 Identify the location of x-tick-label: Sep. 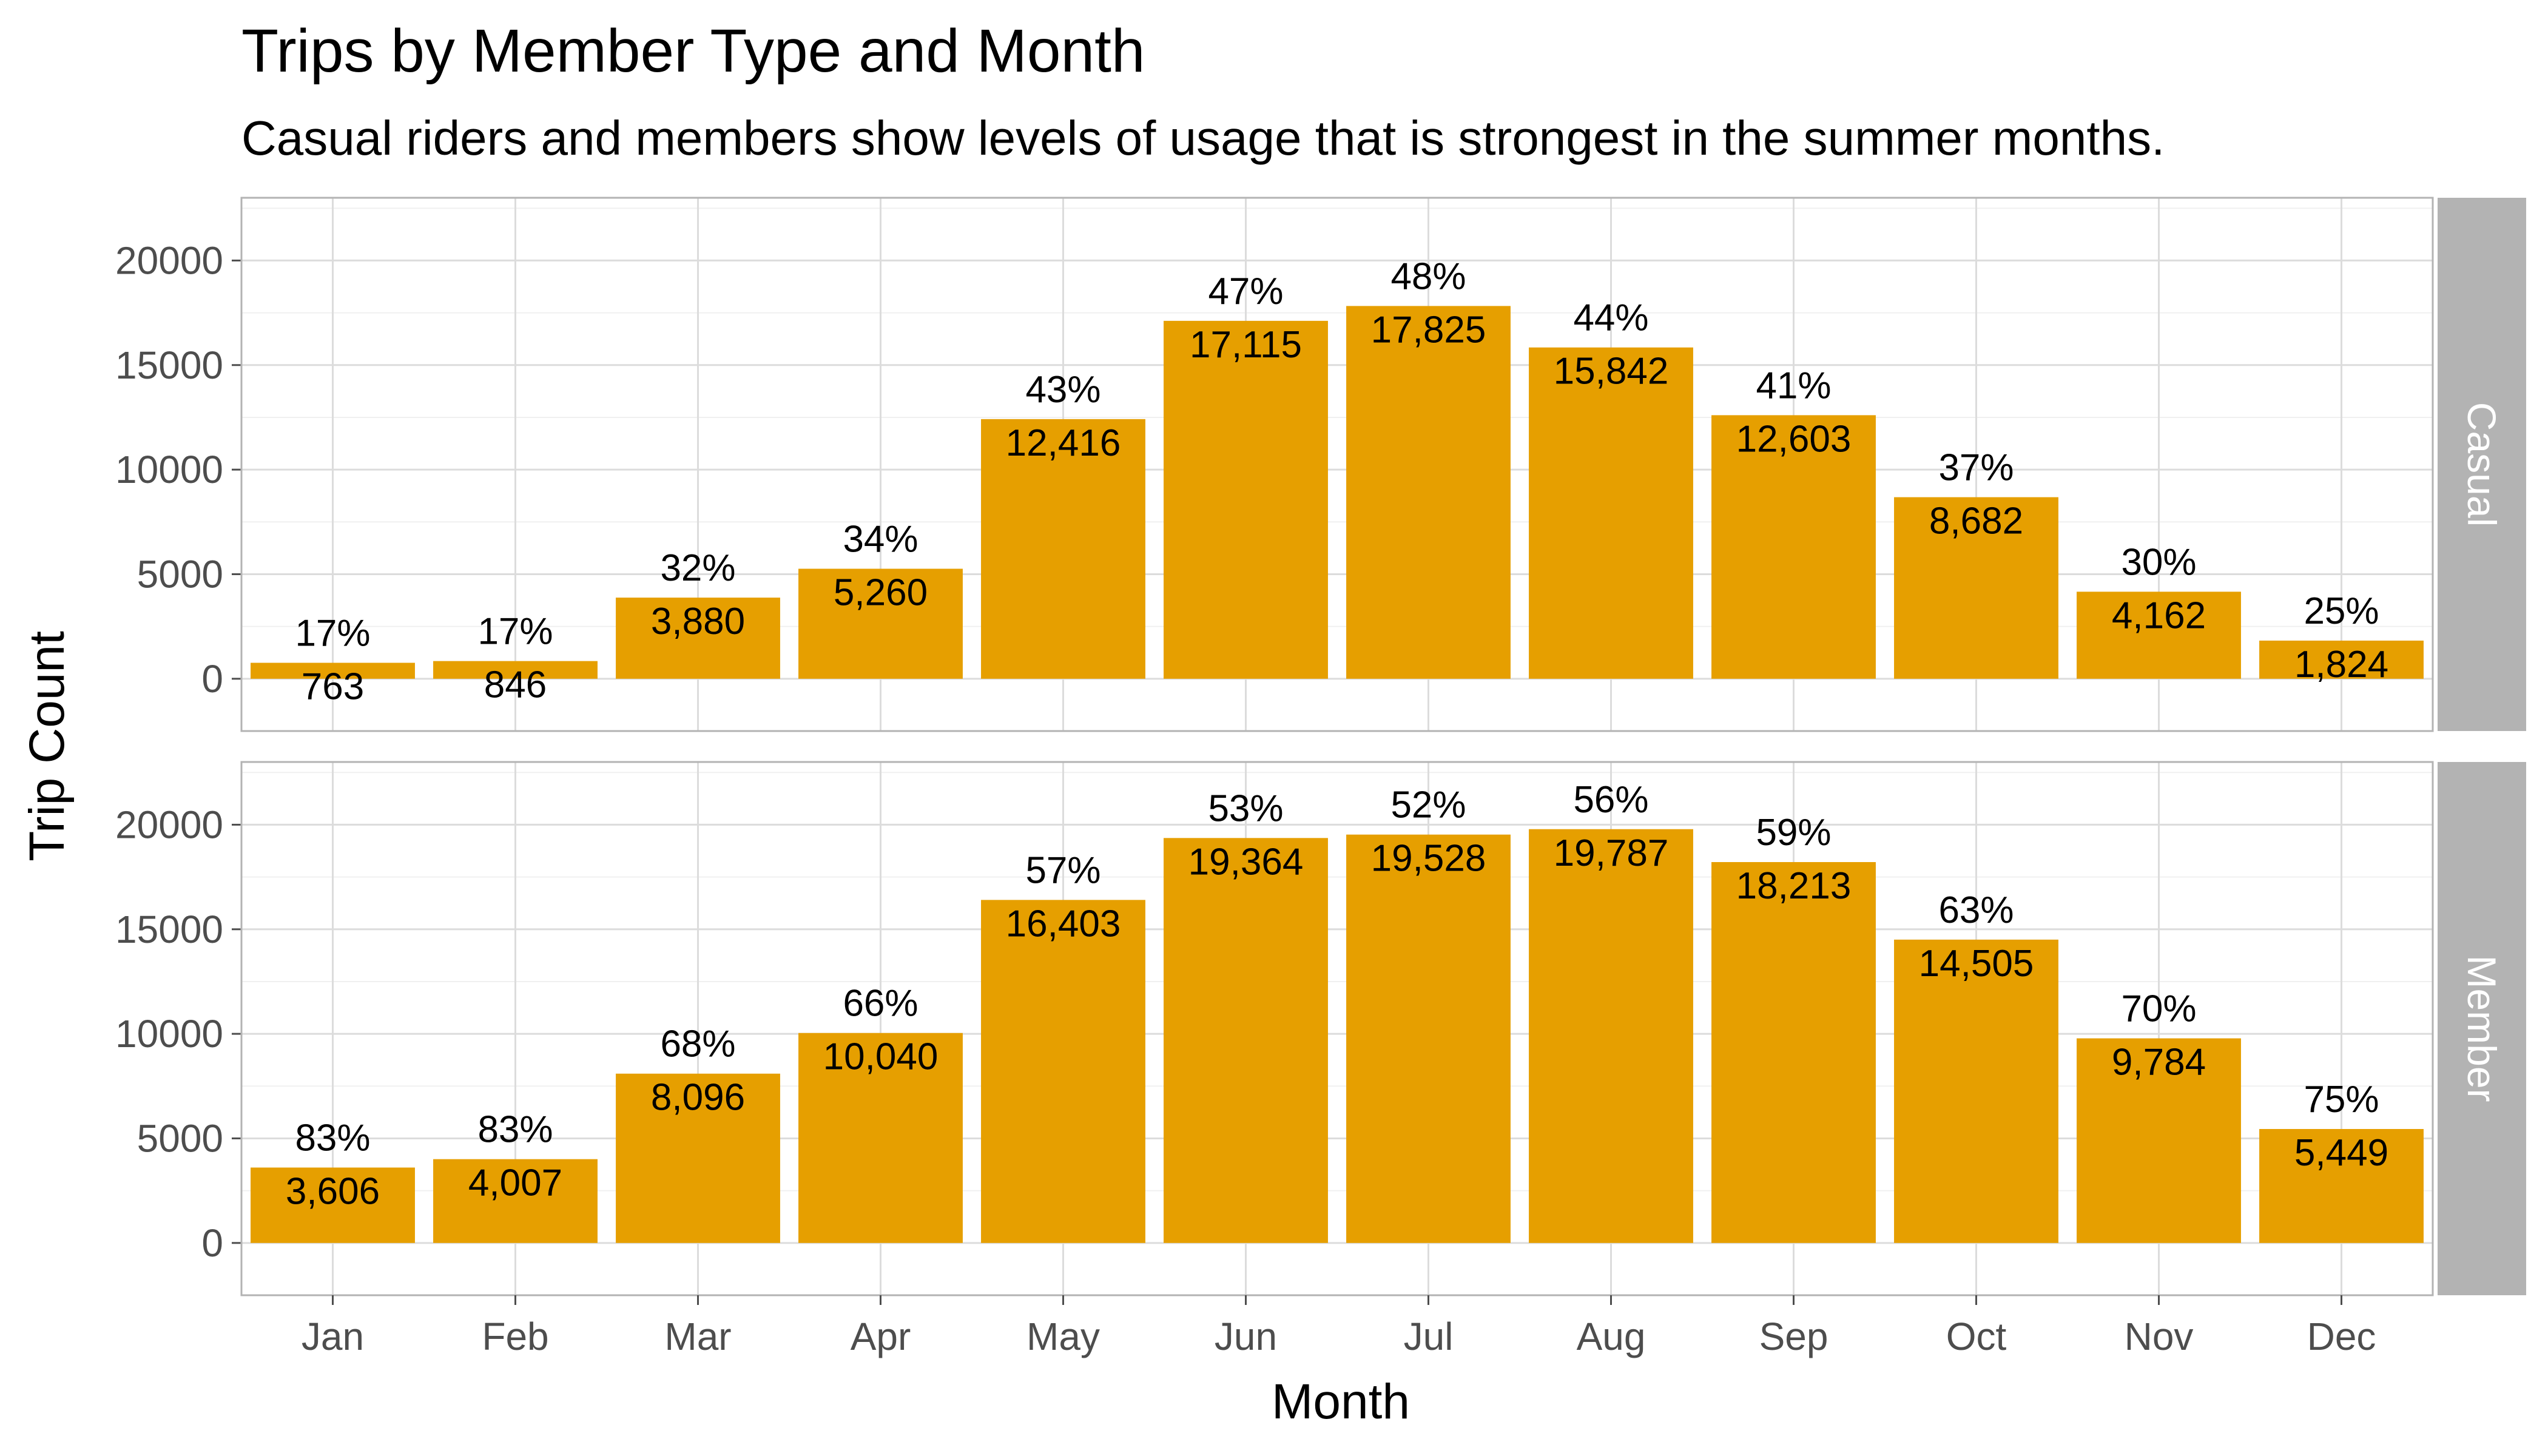
(1793, 1336).